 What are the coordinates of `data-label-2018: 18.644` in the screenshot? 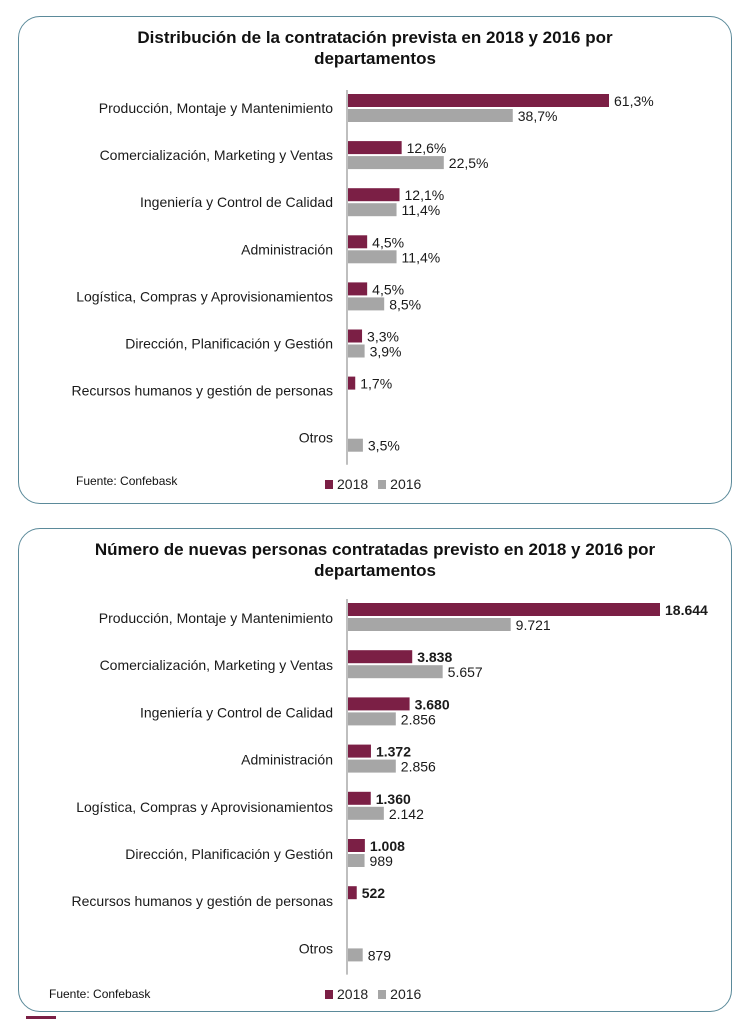 It's located at (686, 610).